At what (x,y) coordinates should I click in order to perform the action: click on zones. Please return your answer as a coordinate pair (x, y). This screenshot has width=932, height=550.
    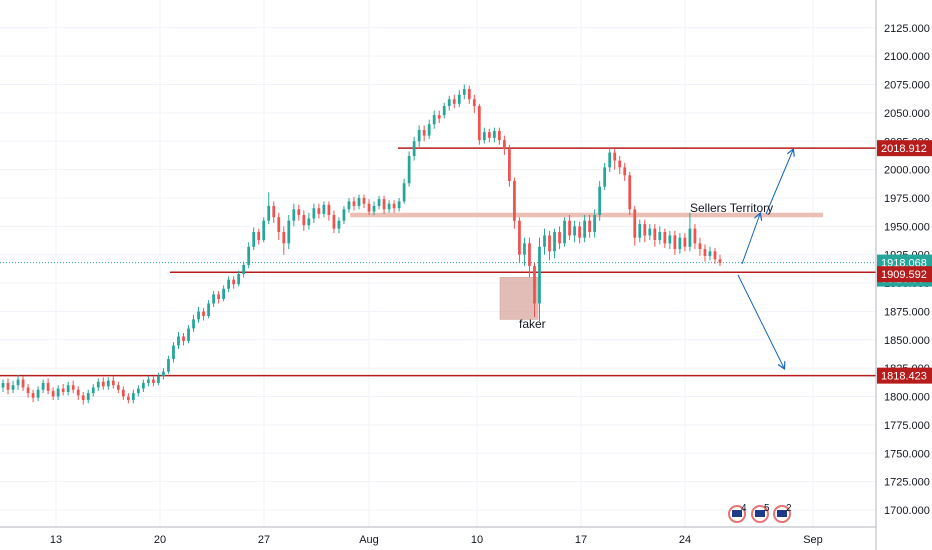
    Looking at the image, I should click on (586, 266).